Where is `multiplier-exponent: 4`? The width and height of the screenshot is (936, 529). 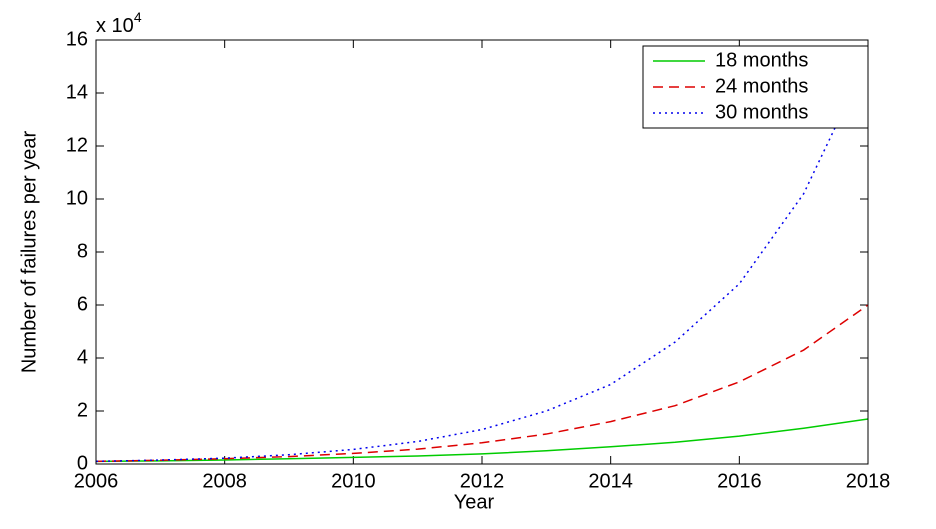 multiplier-exponent: 4 is located at coordinates (138, 17).